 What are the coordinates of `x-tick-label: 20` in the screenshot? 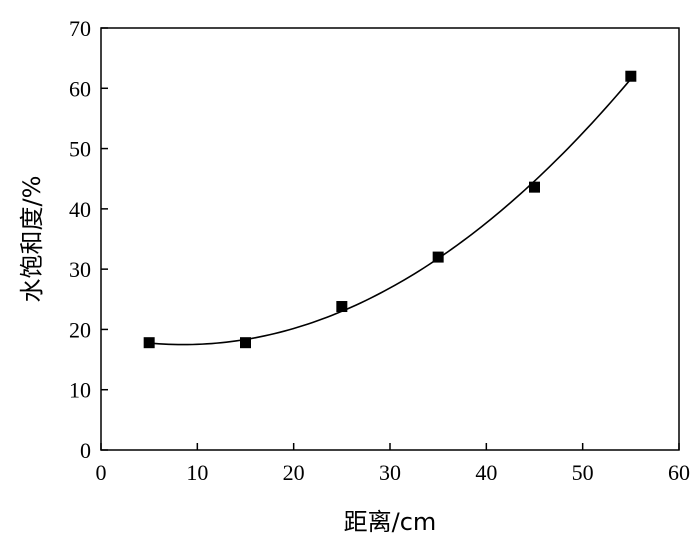 It's located at (294, 472).